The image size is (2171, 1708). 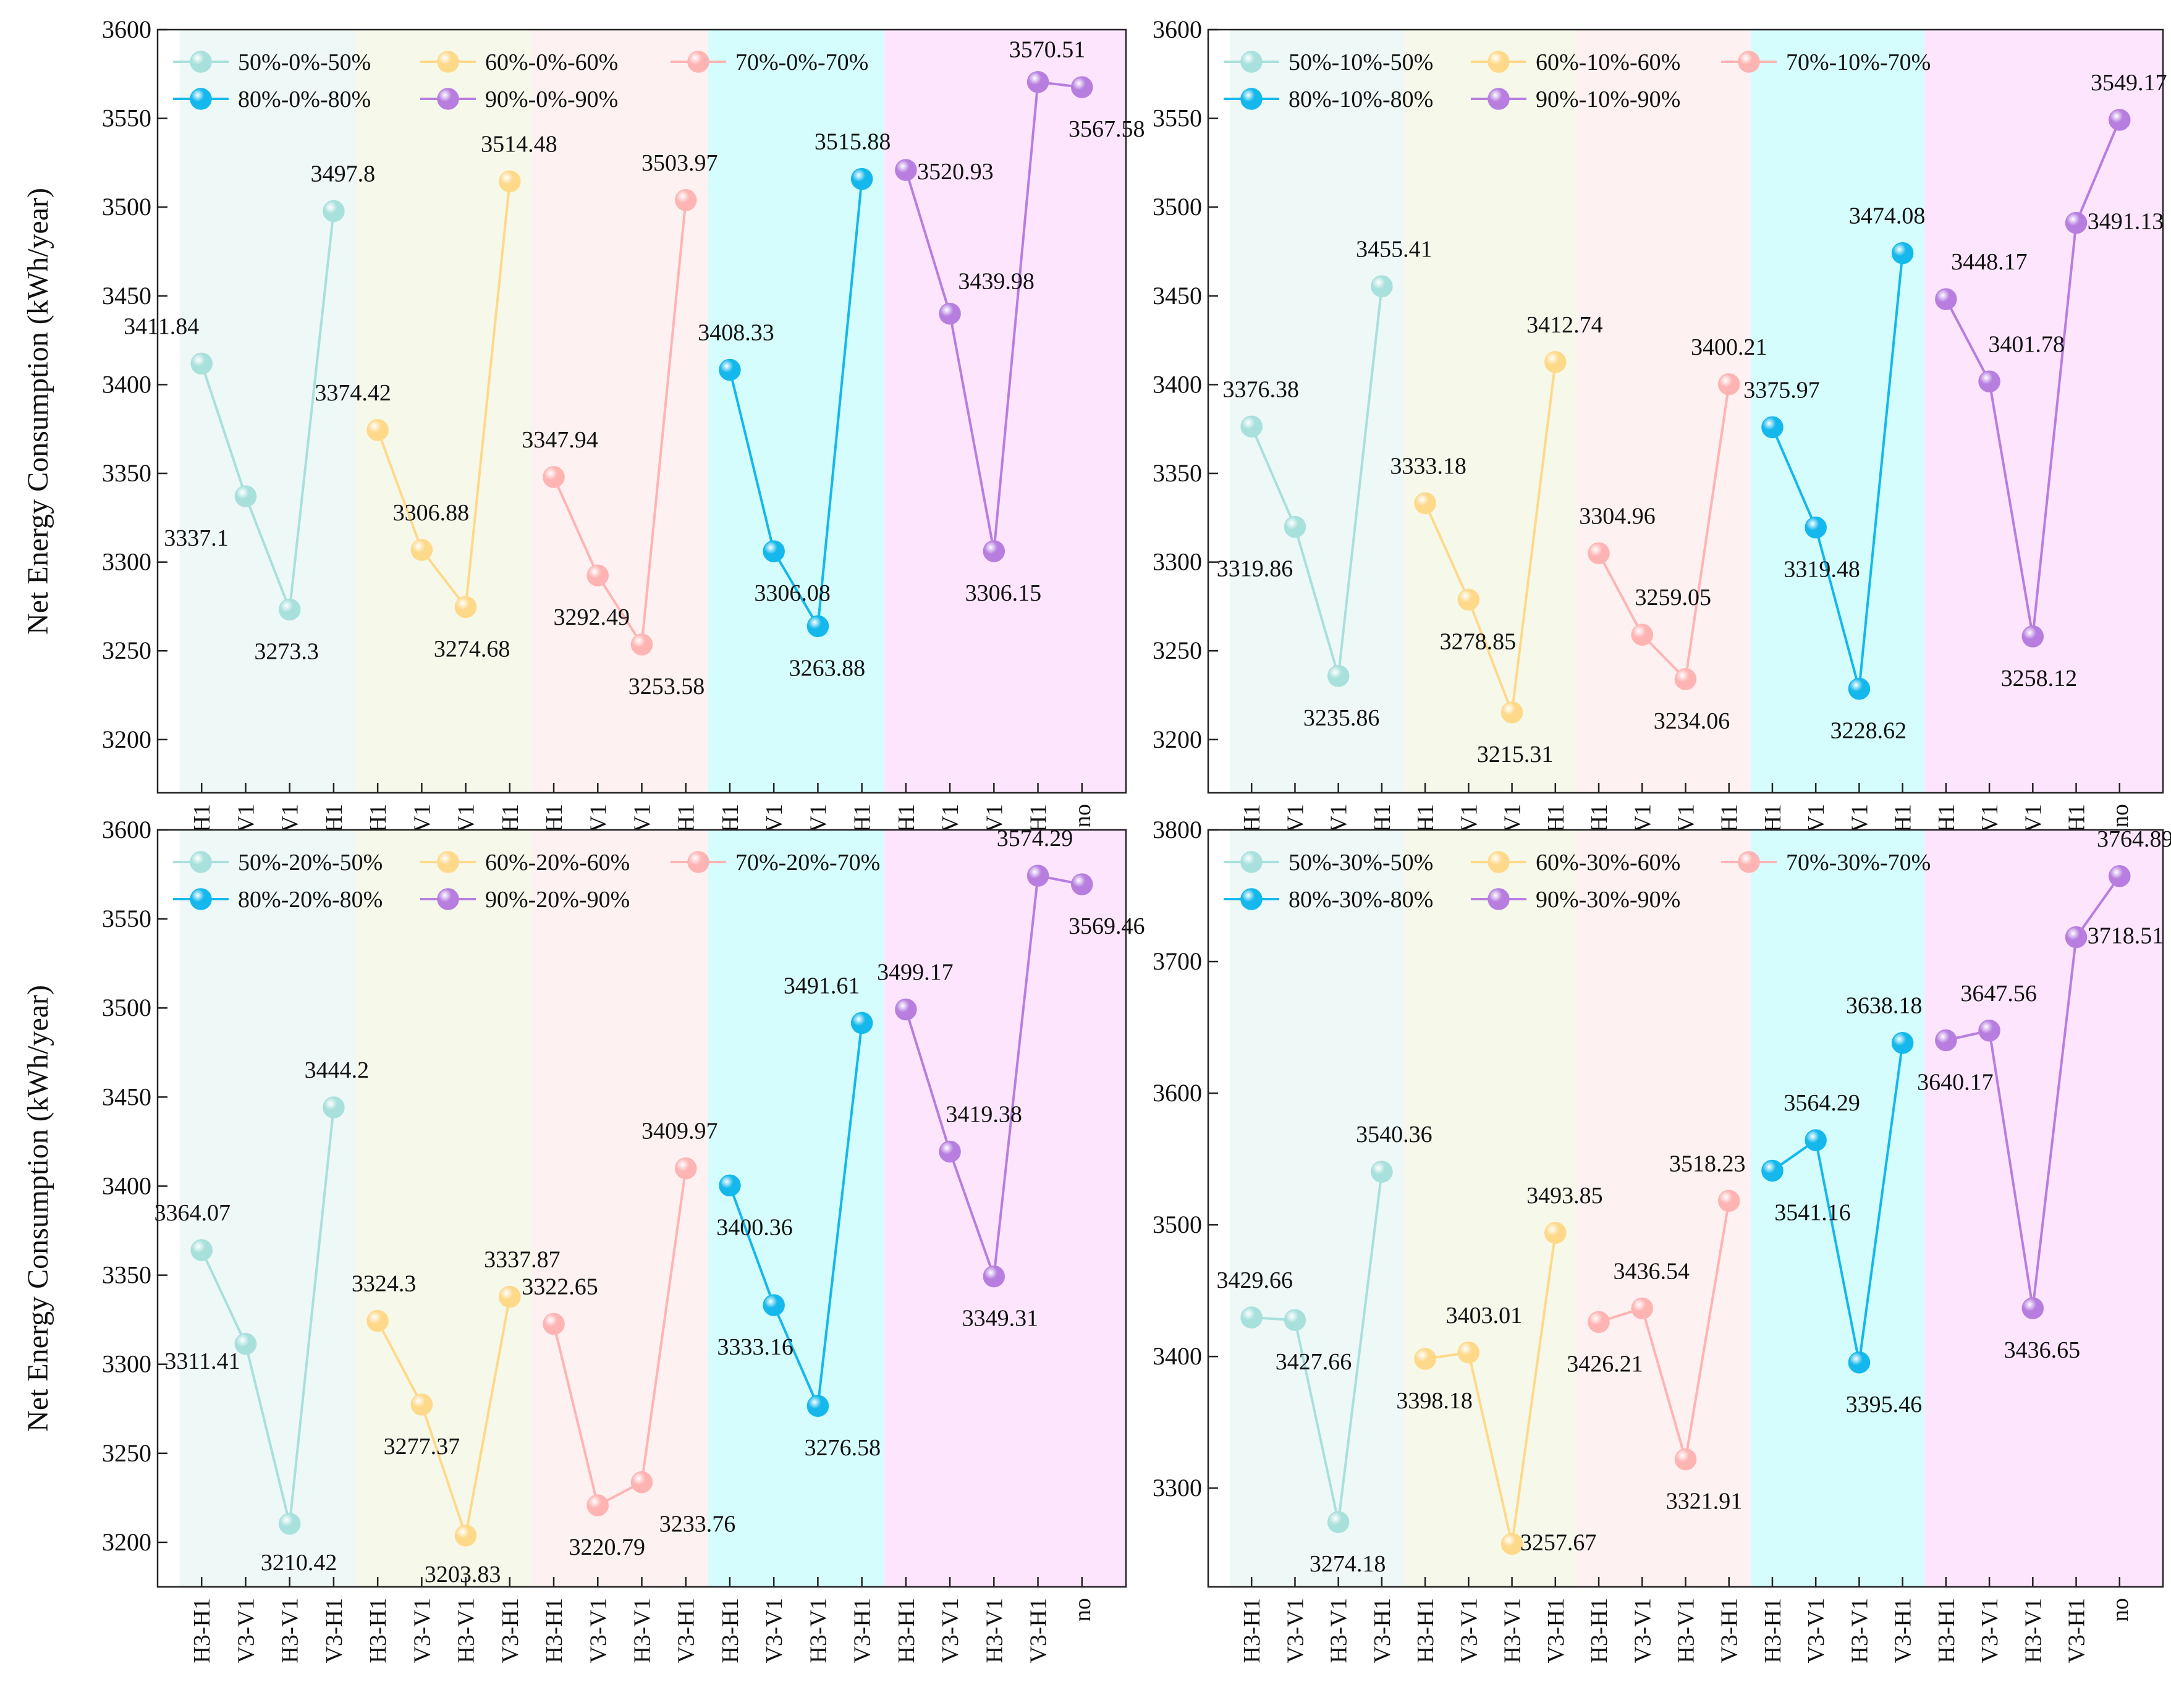 I want to click on legend-item: 50%-20%-50%, so click(x=278, y=863).